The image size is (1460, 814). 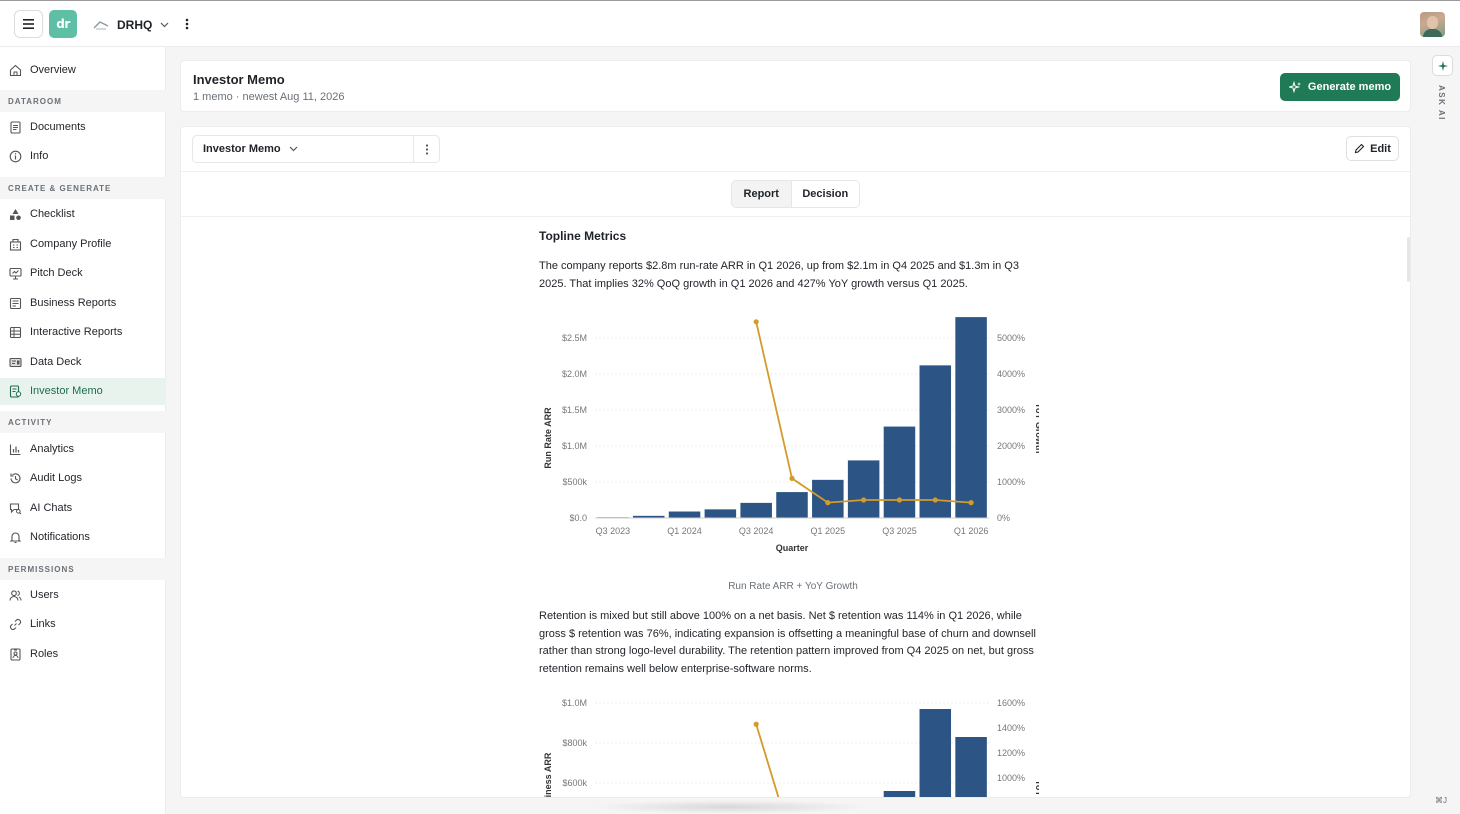 I want to click on ask-ai-label: ASK AI, so click(x=1441, y=103).